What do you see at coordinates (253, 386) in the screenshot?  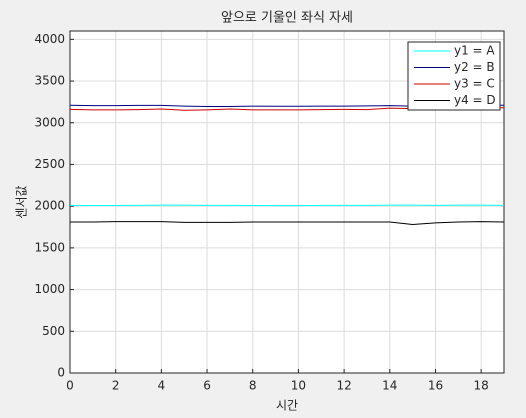 I see `x-tick-label: 8` at bounding box center [253, 386].